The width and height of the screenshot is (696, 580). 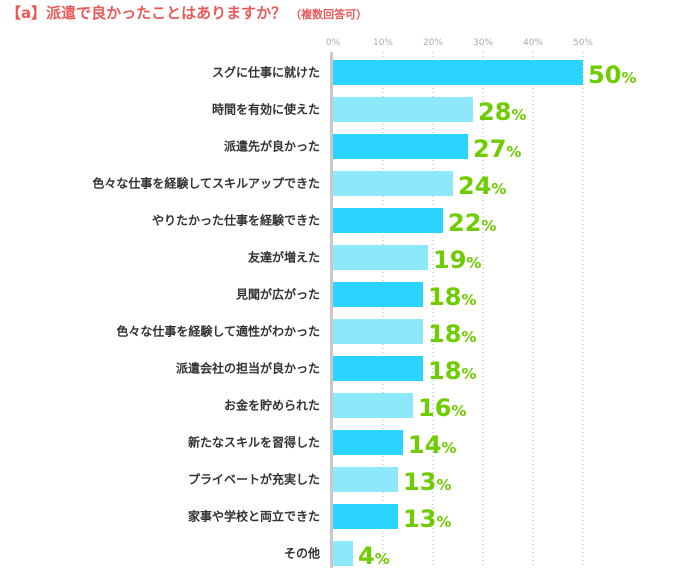 I want to click on title-main: 【a】派遣で良かったことはありますか？, so click(x=146, y=13).